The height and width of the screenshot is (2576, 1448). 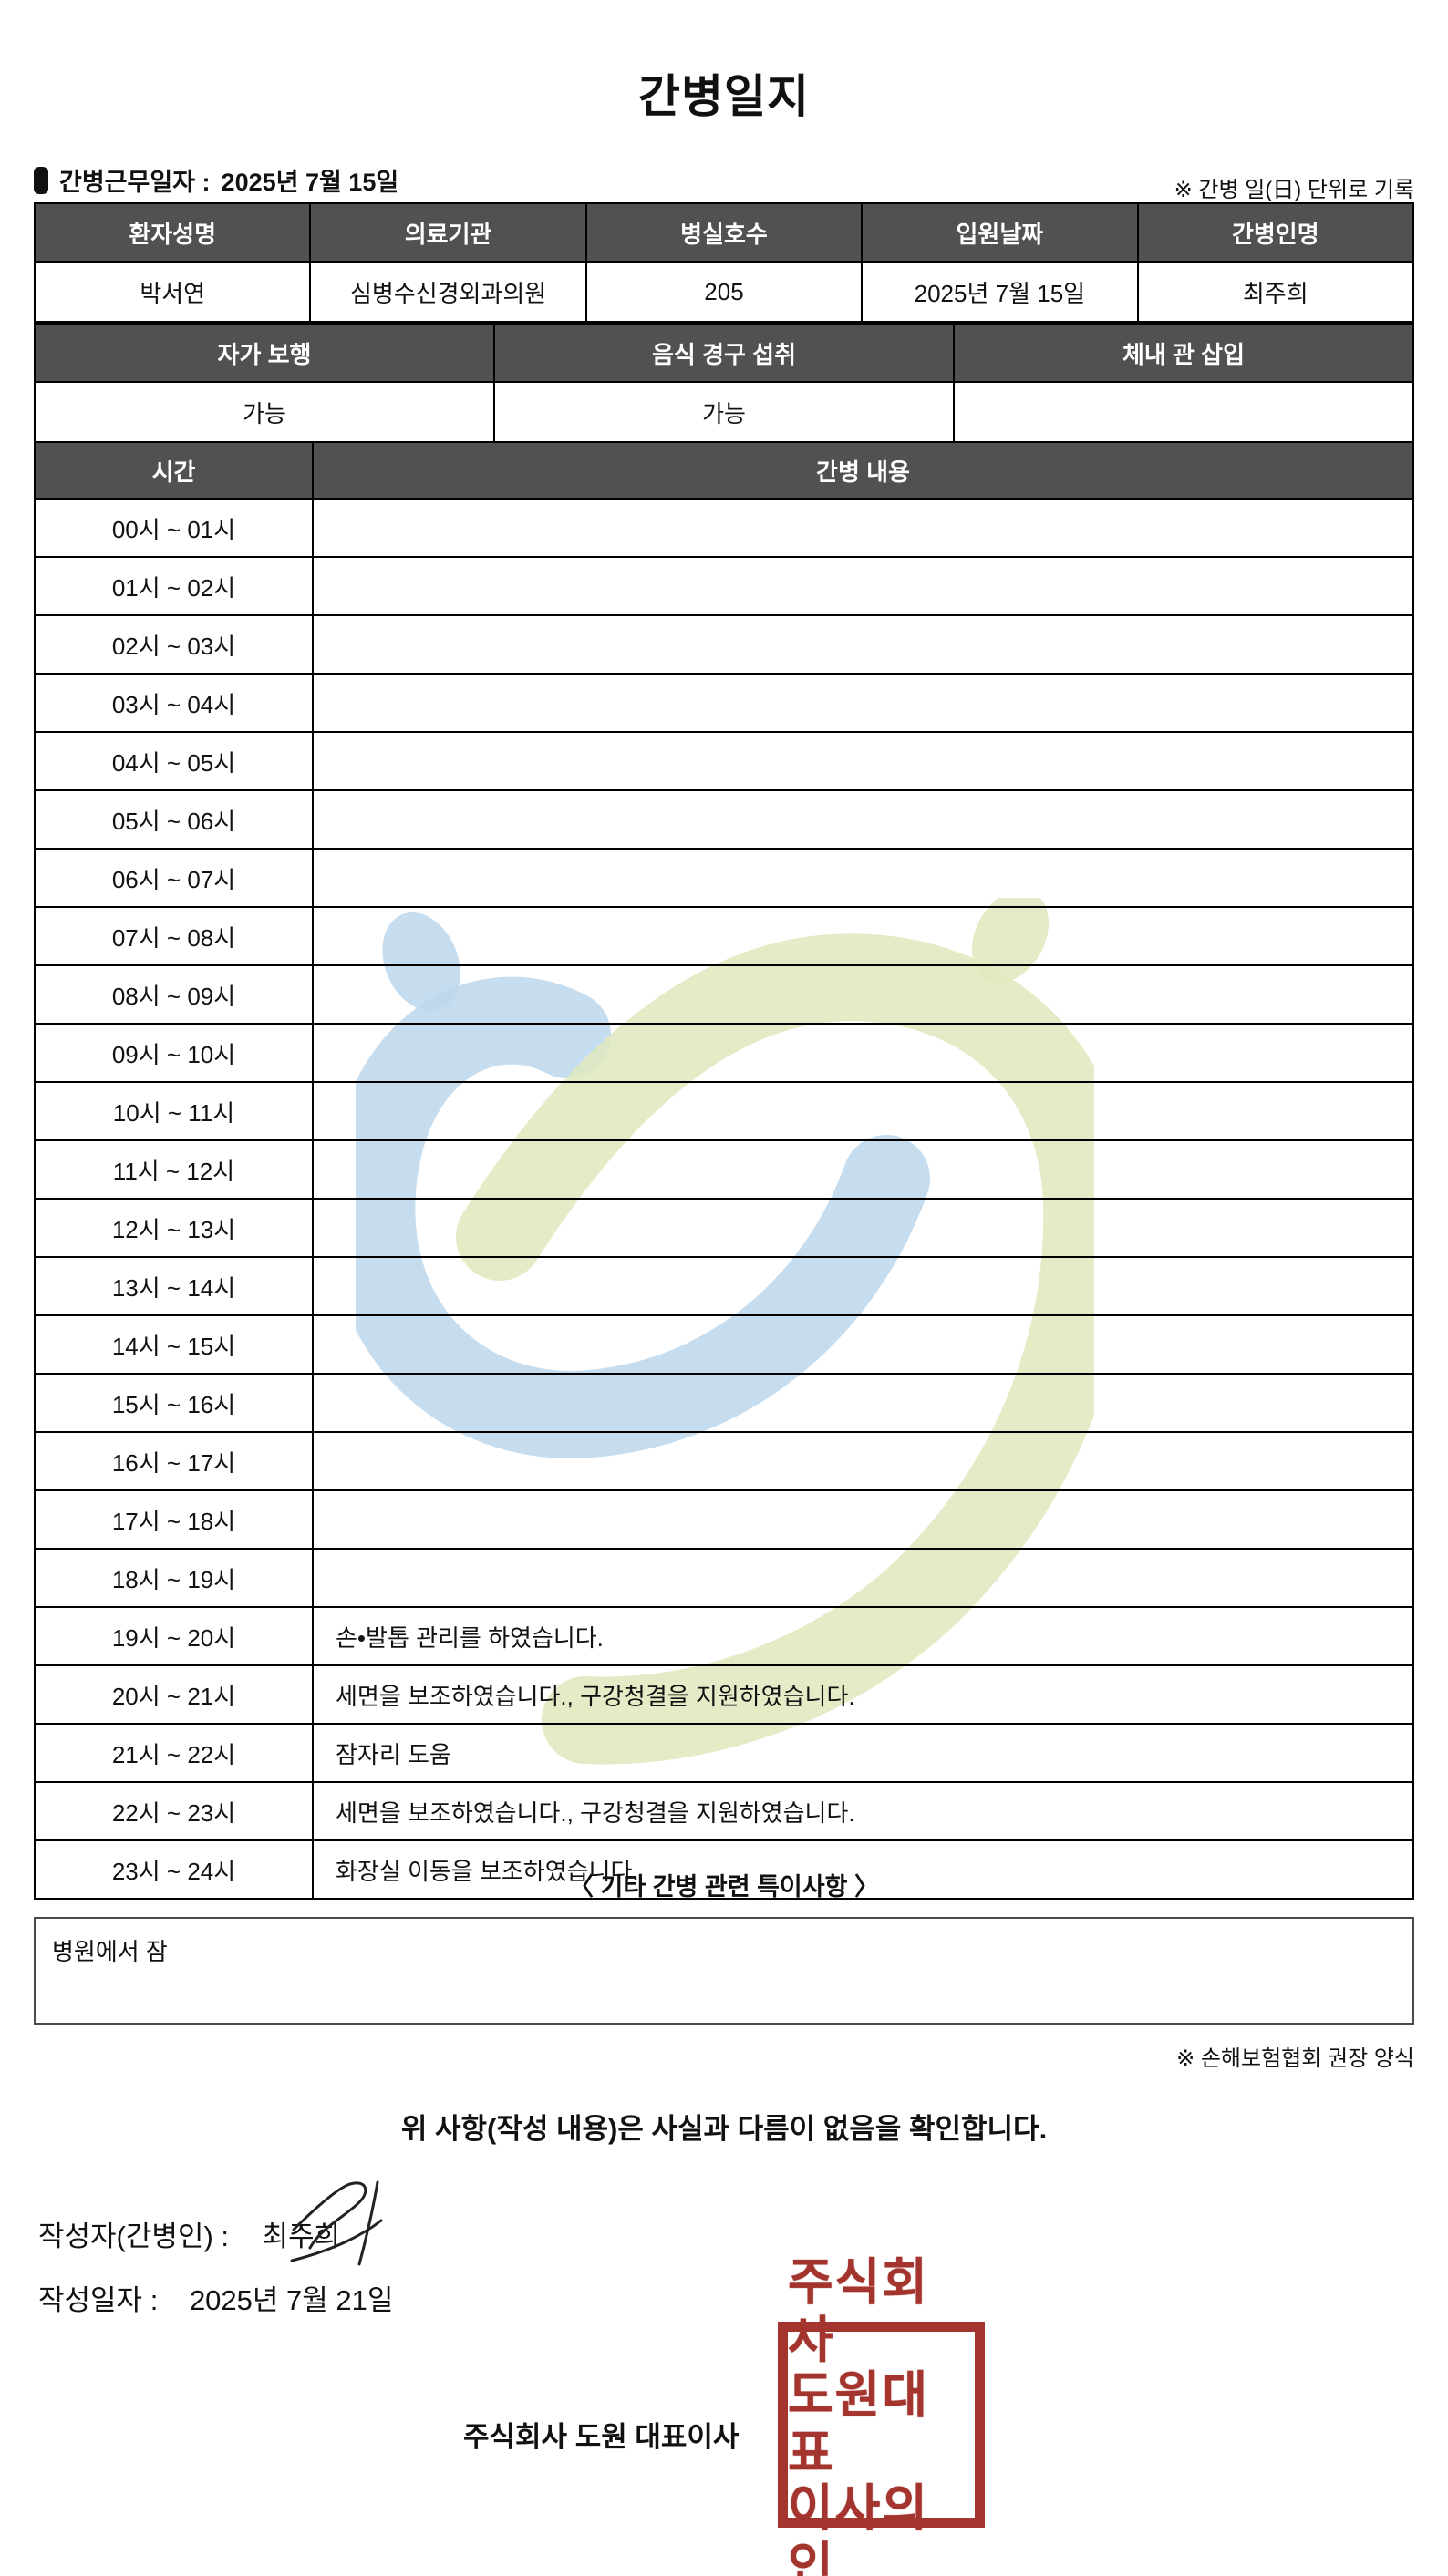 I want to click on log-content: 잠자리 도움, so click(x=863, y=1753).